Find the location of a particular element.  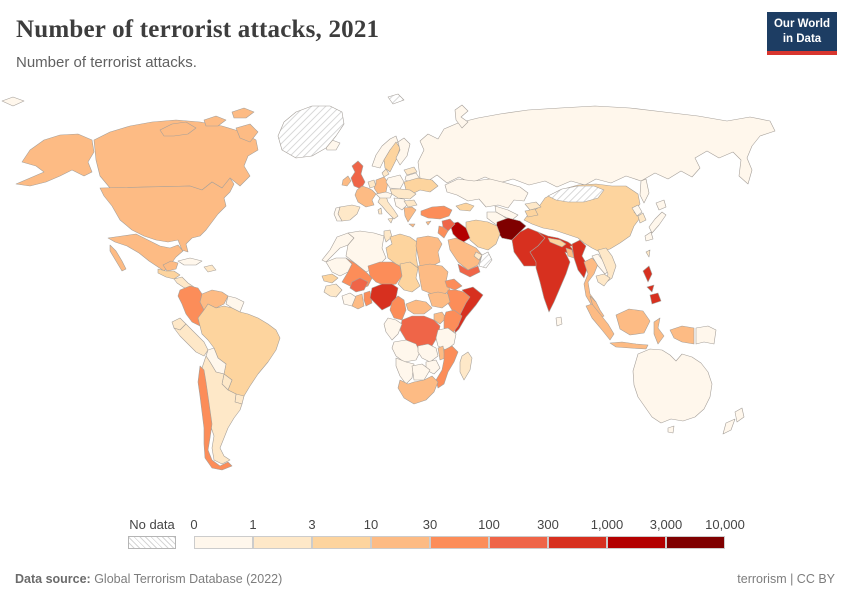

country-hispaniola is located at coordinates (210, 268).